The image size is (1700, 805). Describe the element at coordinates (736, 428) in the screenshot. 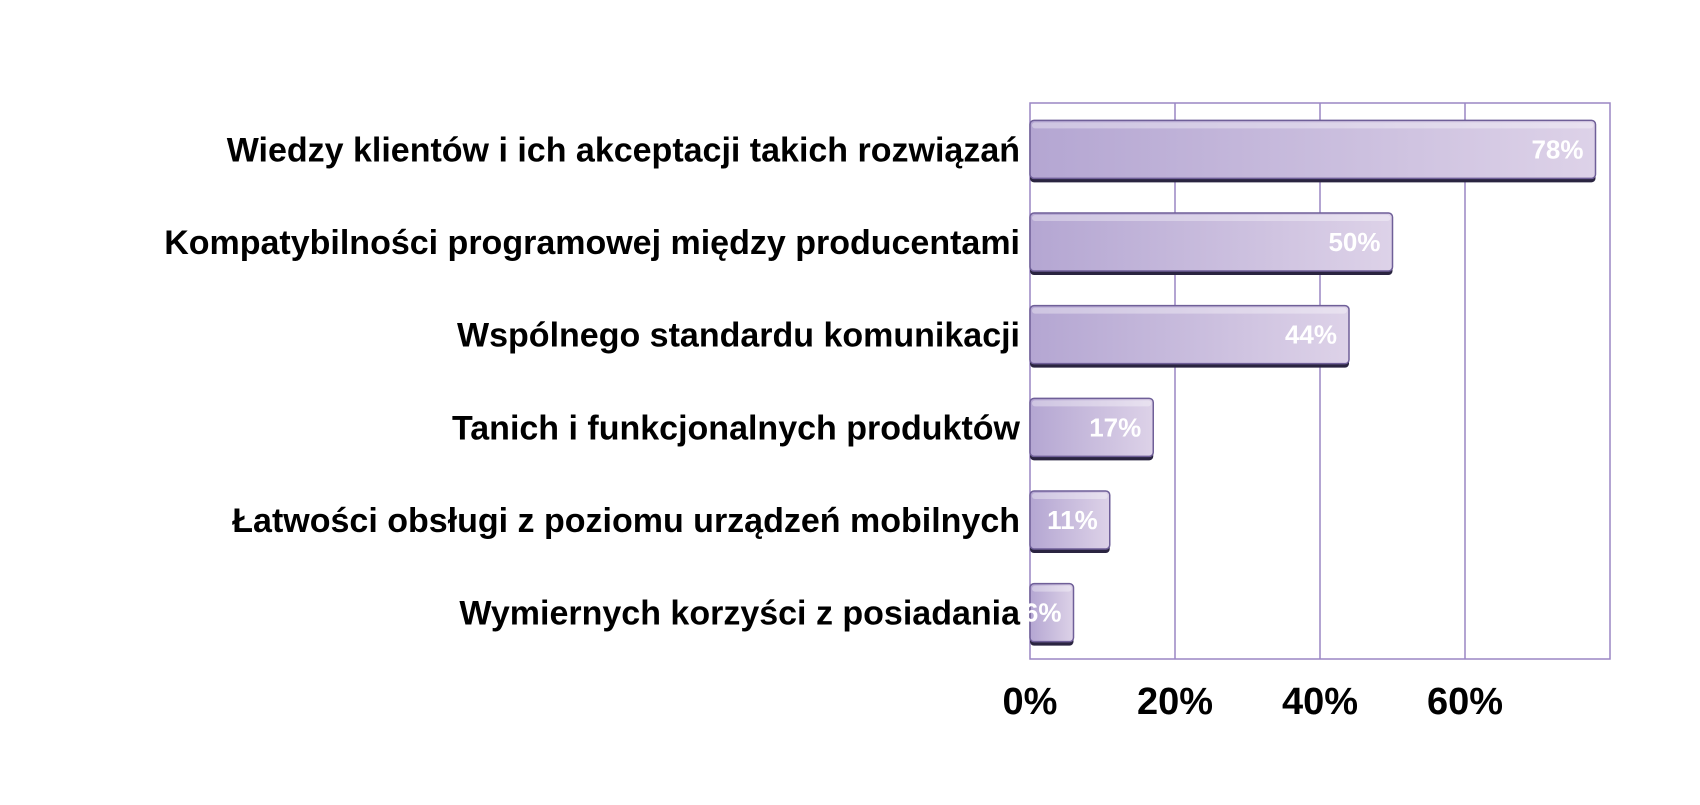

I see `category-label: Tanich i funkcjonalnych produktów` at that location.